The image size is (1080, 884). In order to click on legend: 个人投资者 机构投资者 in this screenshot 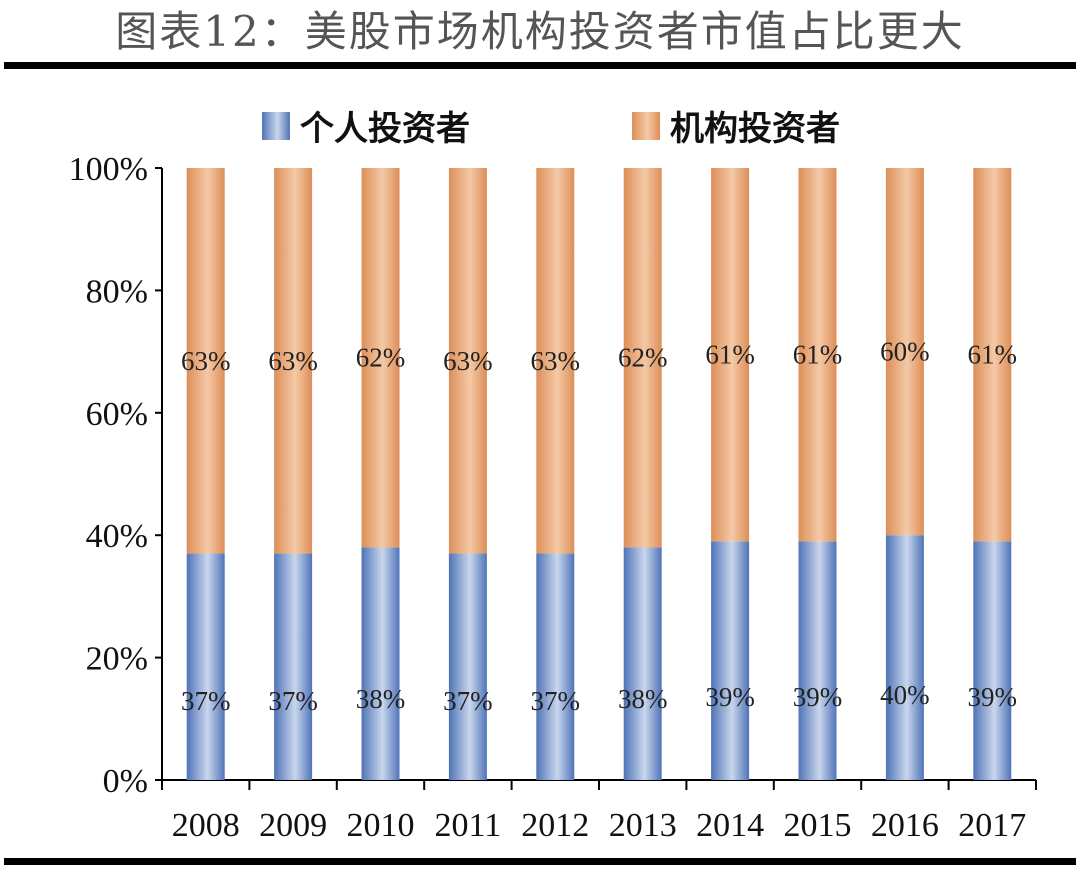, I will do `click(551, 129)`.